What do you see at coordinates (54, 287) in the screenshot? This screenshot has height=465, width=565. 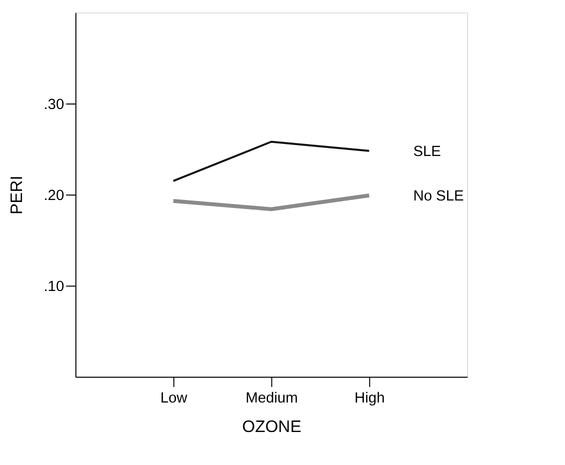 I see `y-tick-label: .10` at bounding box center [54, 287].